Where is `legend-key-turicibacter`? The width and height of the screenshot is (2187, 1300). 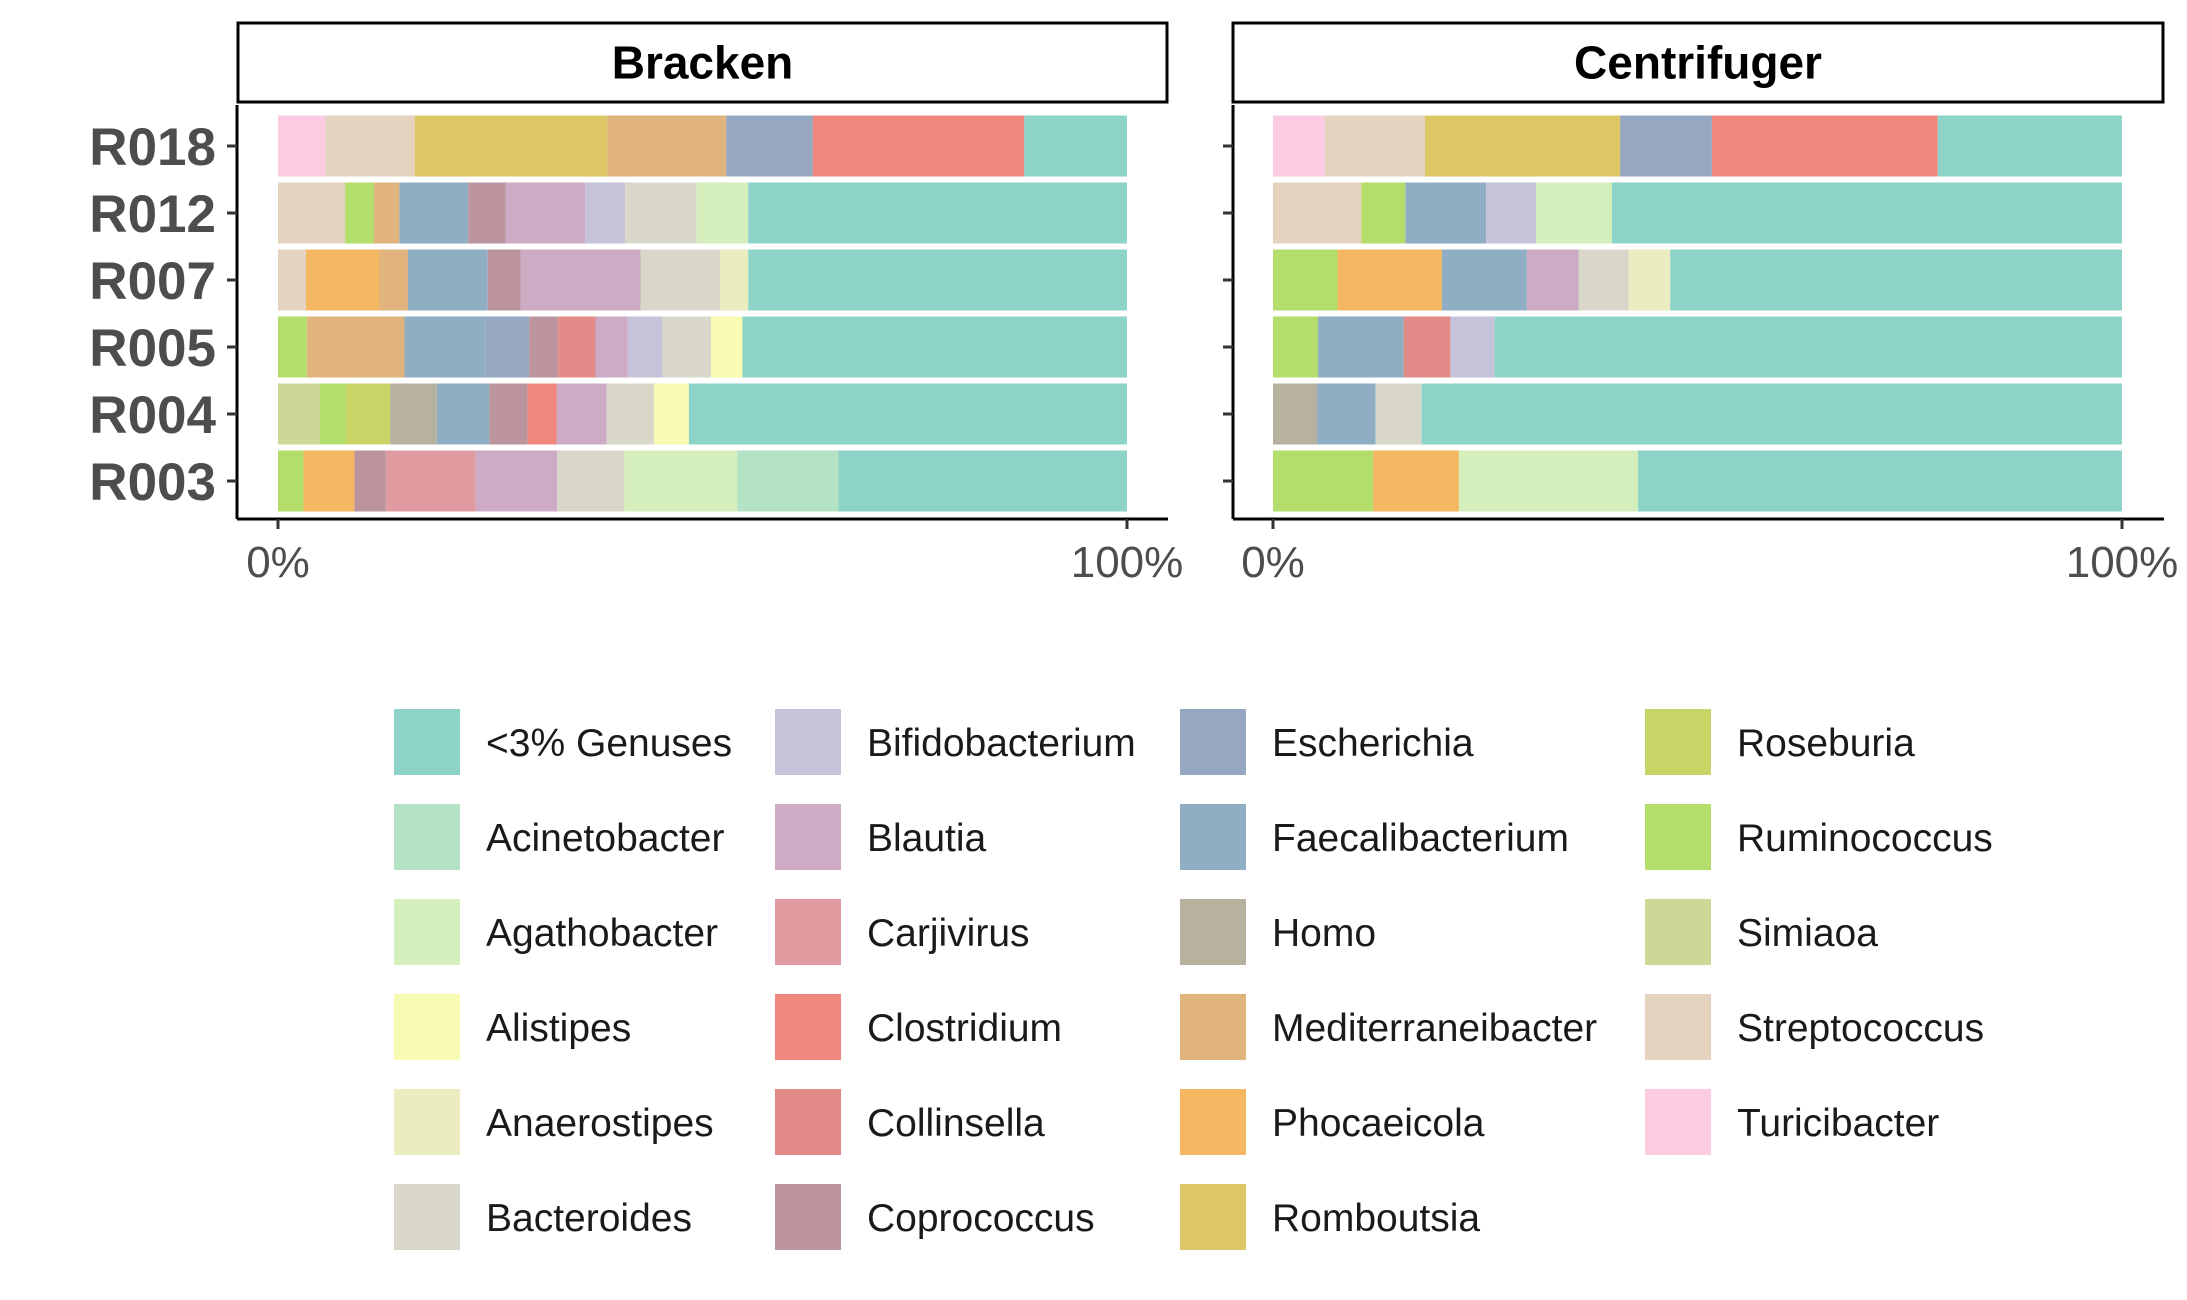 legend-key-turicibacter is located at coordinates (1678, 1122).